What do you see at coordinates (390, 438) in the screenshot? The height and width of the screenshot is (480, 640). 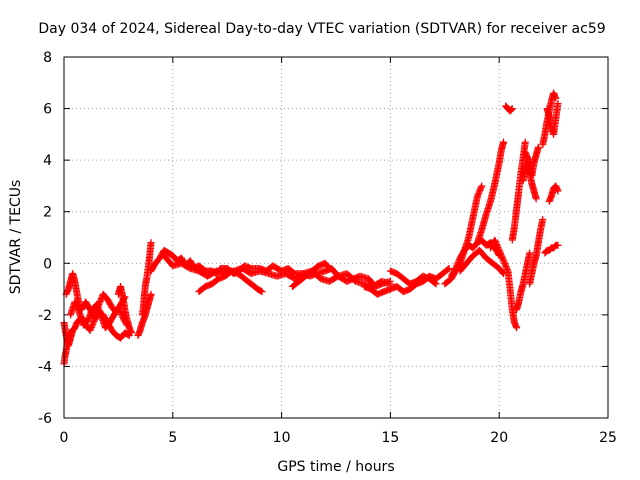 I see `x-tick-label: 15` at bounding box center [390, 438].